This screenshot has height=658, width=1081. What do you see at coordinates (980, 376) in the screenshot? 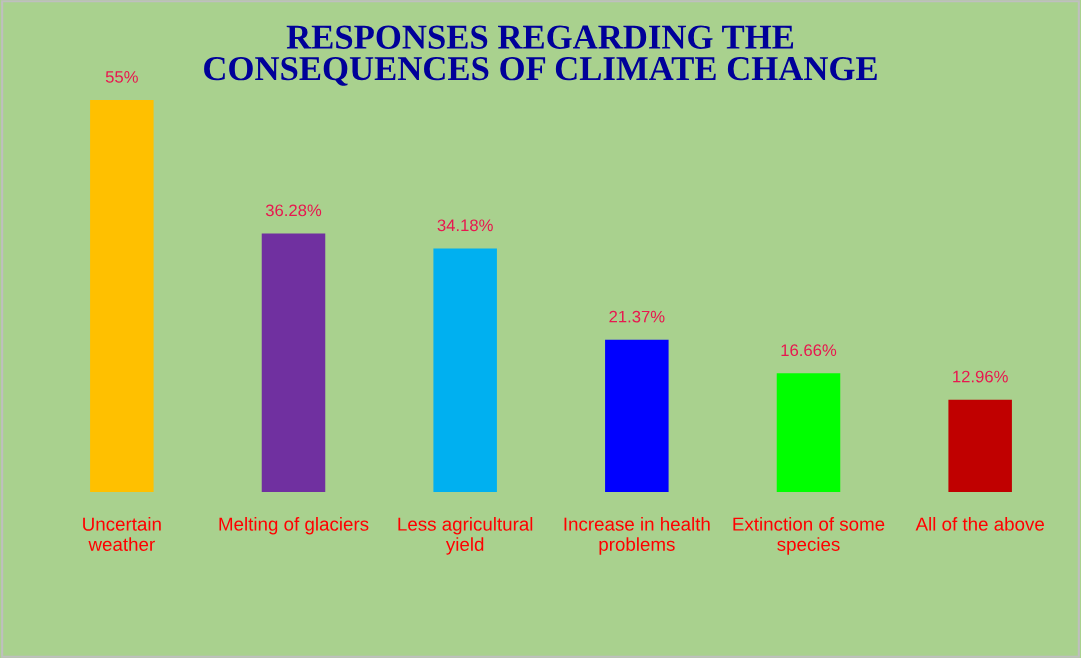
I see `data-label: 12.96%` at bounding box center [980, 376].